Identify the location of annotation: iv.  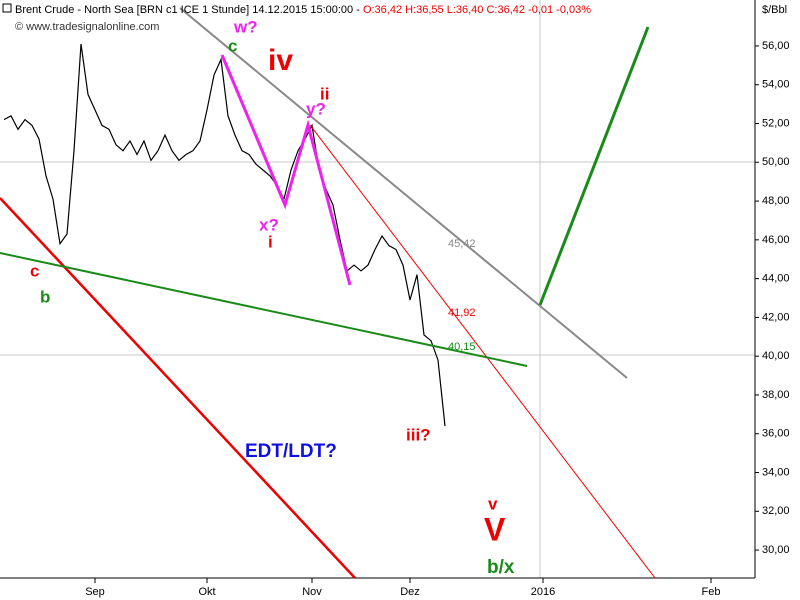
(280, 60).